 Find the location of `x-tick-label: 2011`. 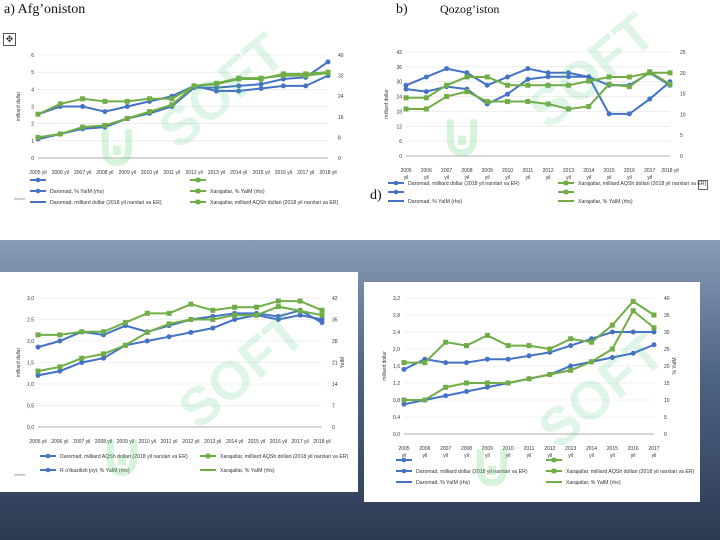

x-tick-label: 2011 is located at coordinates (527, 171).